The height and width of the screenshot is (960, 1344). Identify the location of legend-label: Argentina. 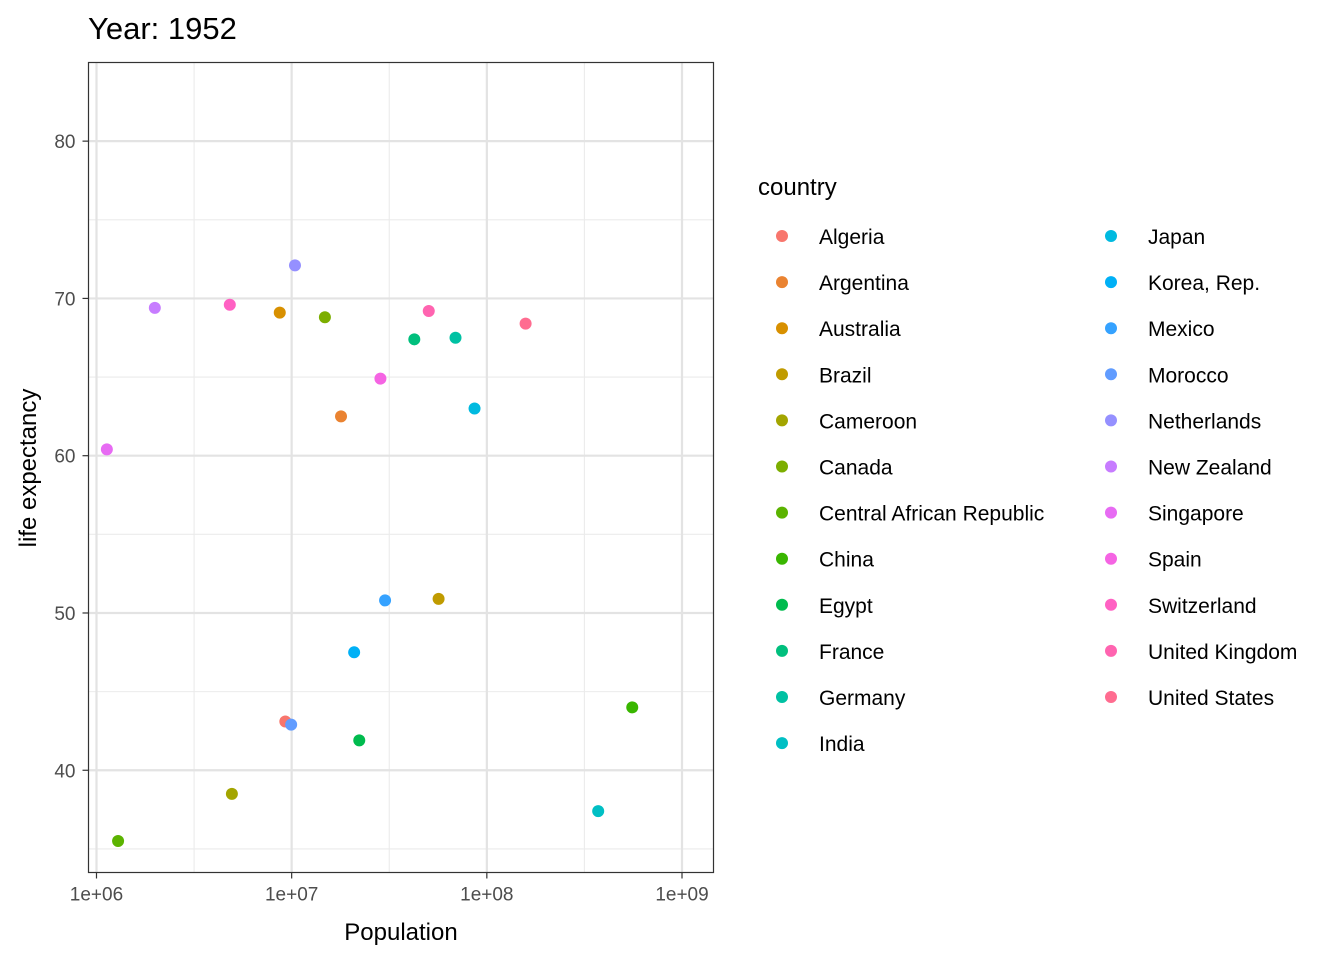
(864, 283).